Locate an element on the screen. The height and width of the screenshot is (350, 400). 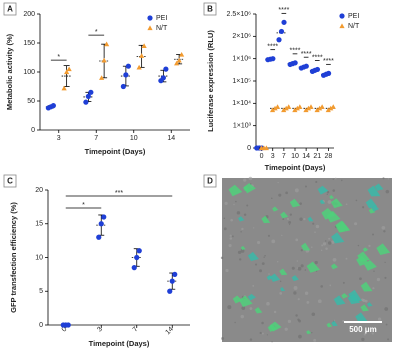
x-tick-label: 10 is located at coordinates (295, 156).